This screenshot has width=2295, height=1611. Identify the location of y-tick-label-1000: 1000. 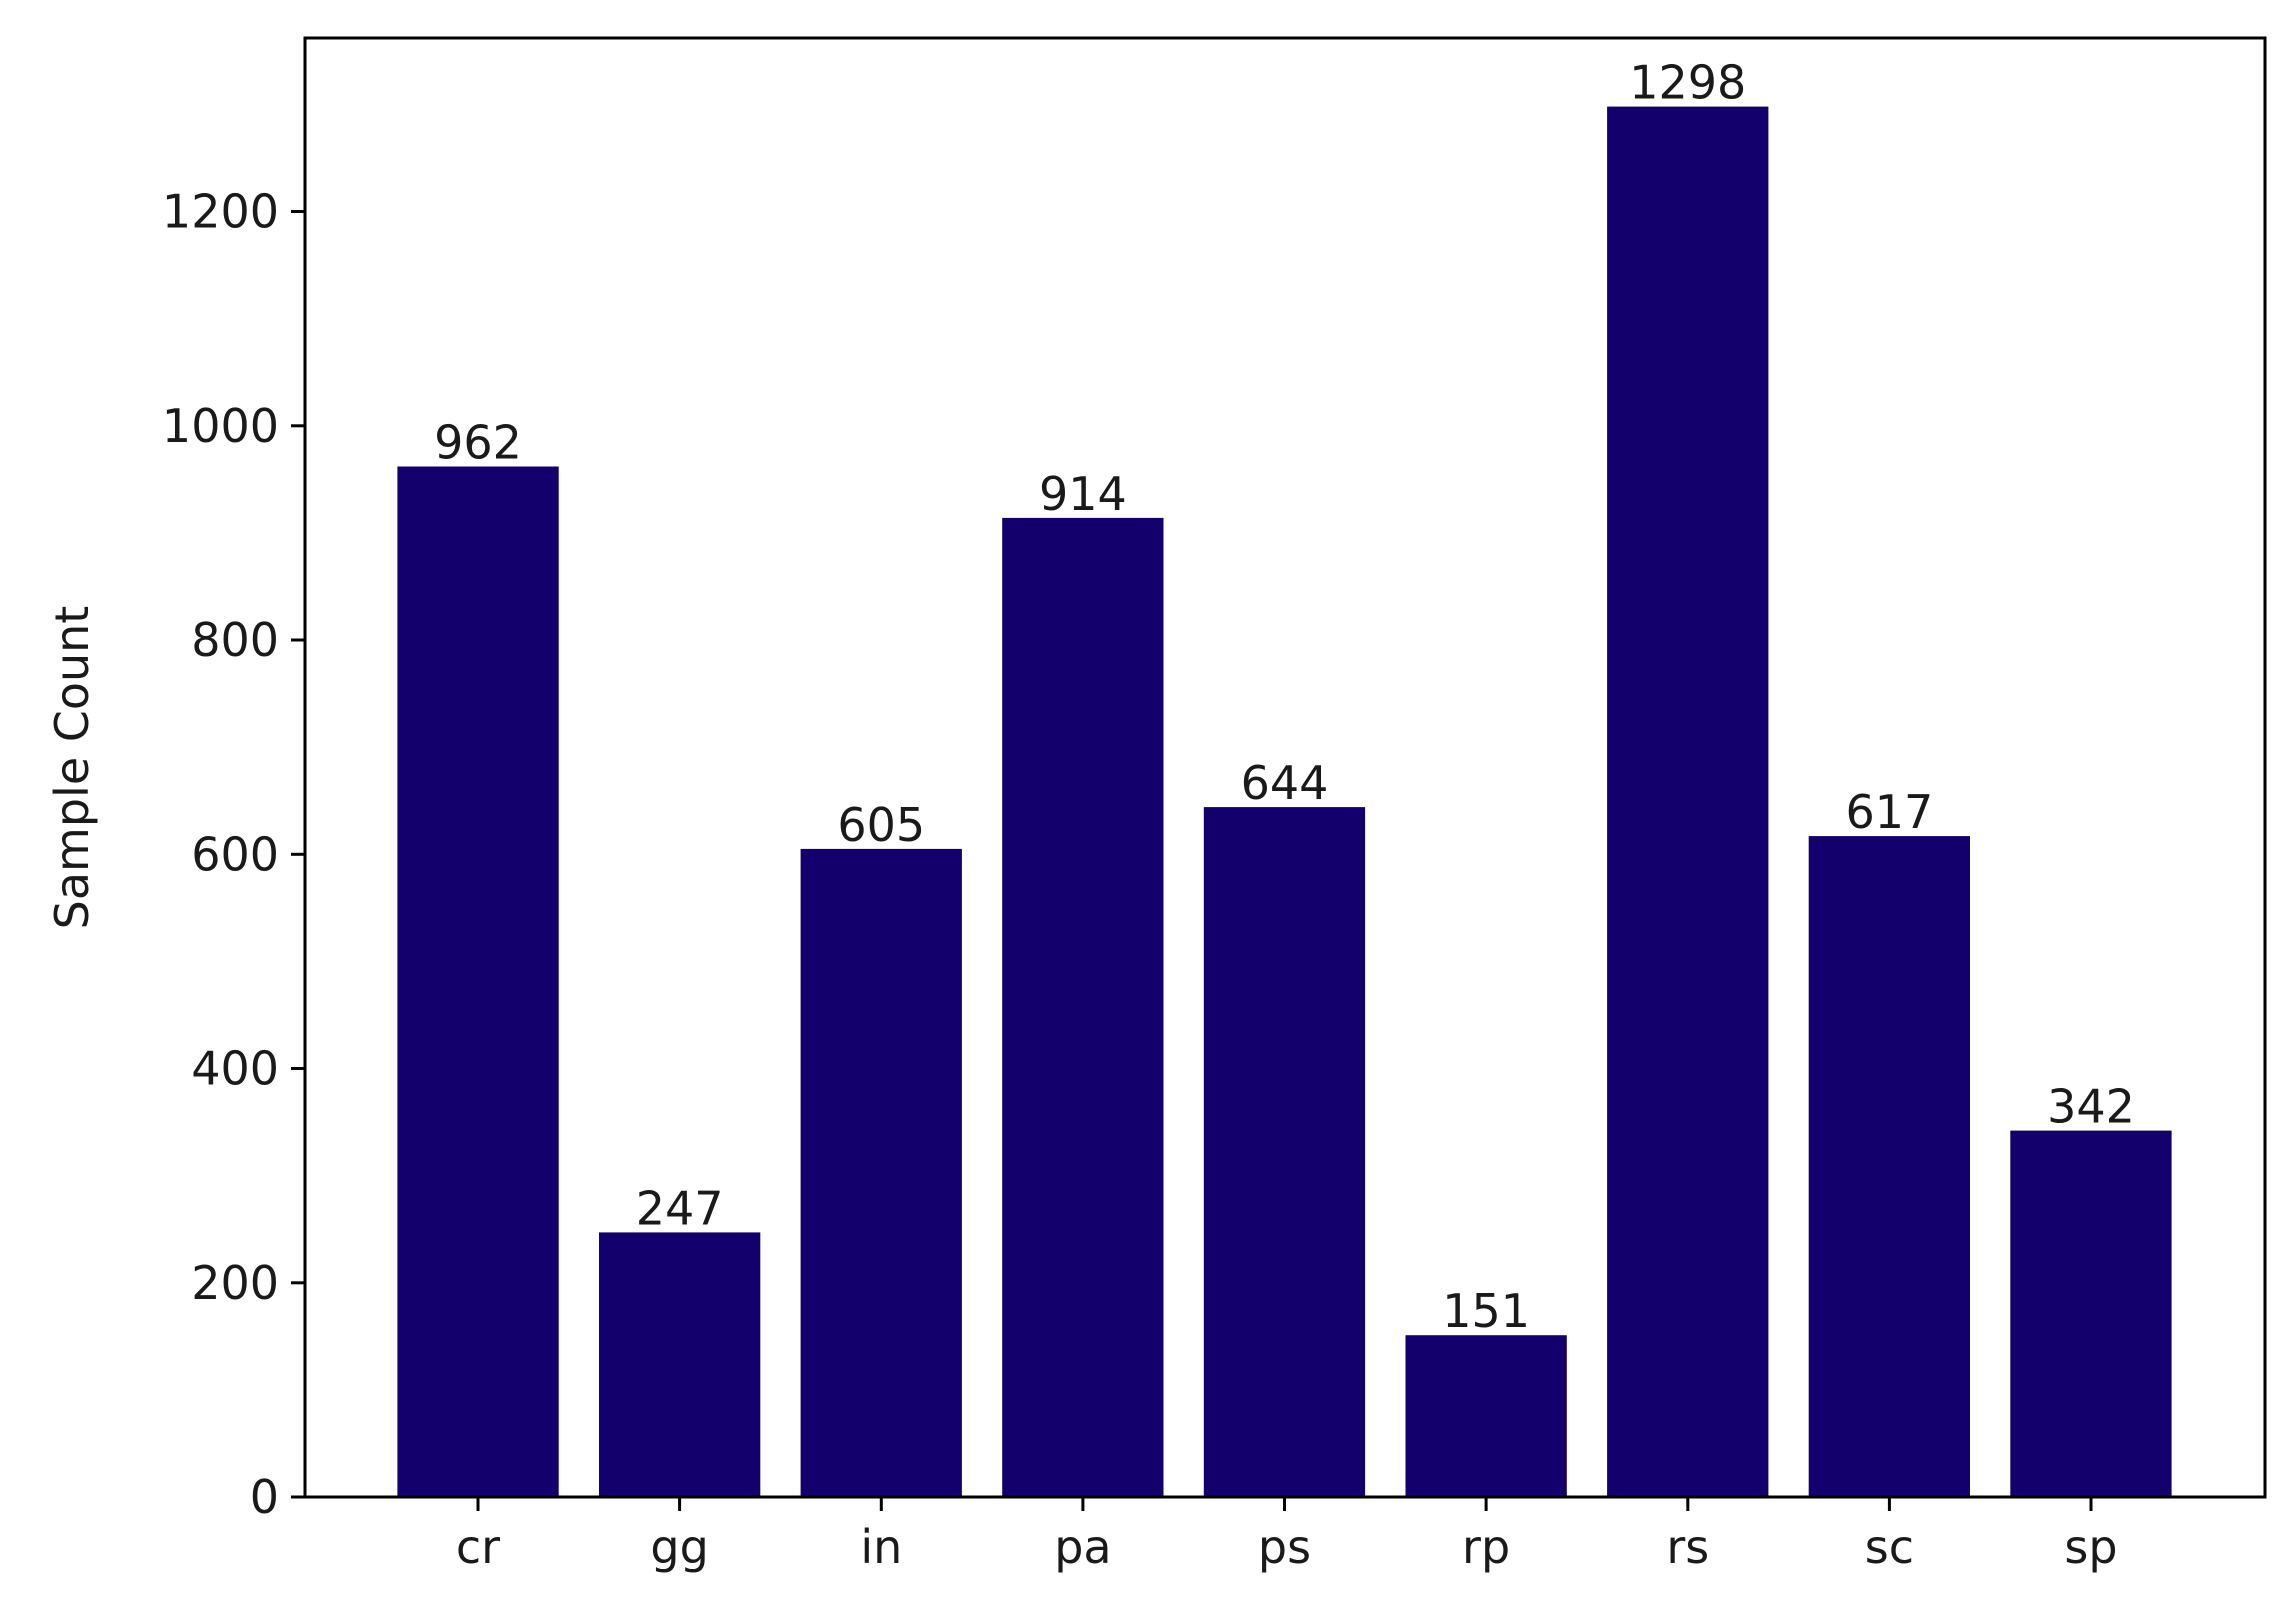
(220, 426).